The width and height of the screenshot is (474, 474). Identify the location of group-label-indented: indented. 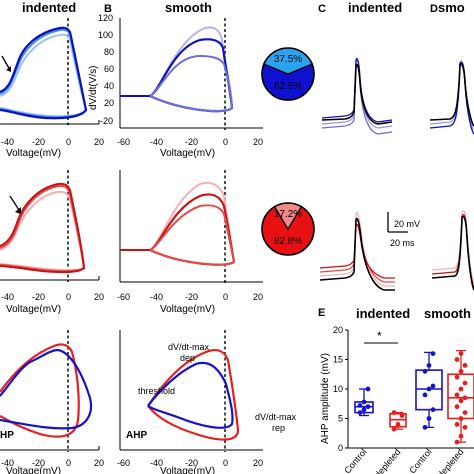
(383, 313).